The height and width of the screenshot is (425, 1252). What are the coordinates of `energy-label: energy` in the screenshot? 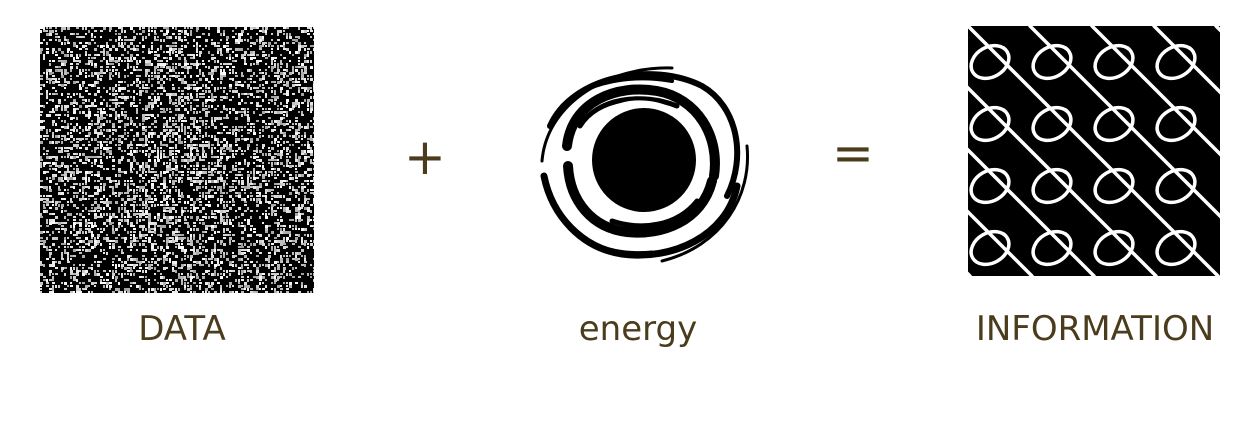 It's located at (638, 329).